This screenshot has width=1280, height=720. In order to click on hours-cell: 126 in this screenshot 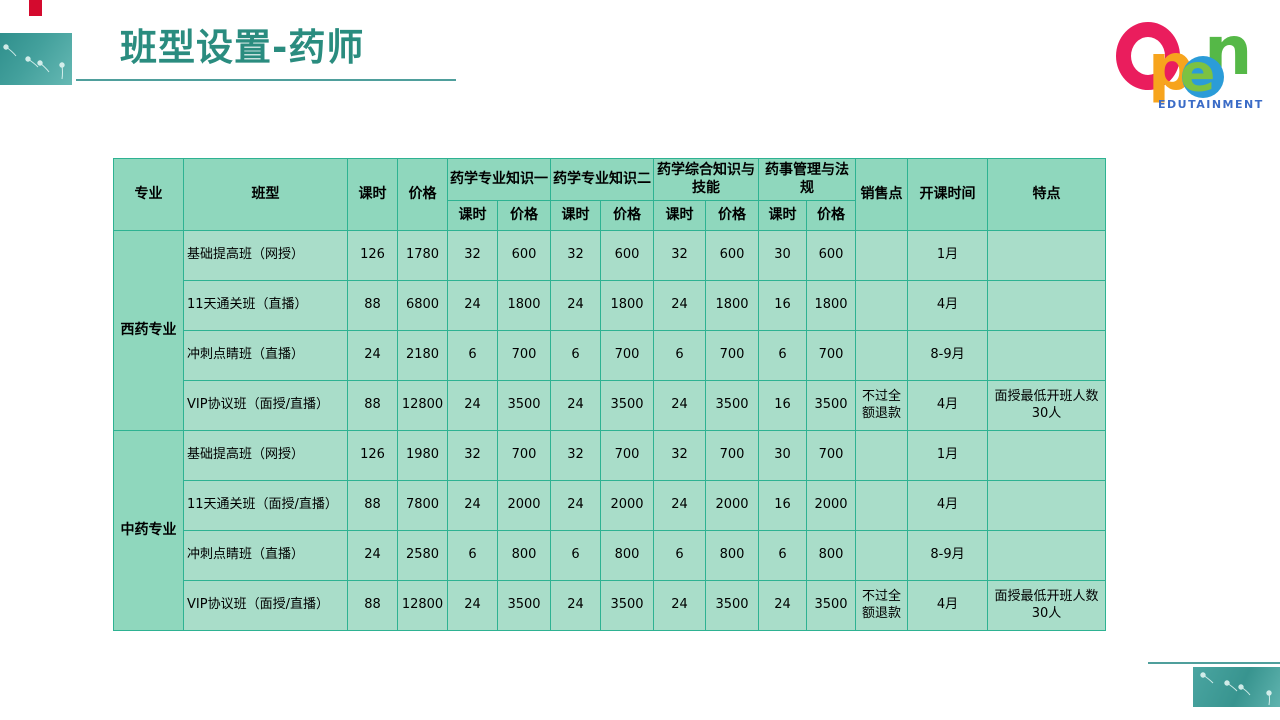, I will do `click(372, 255)`.